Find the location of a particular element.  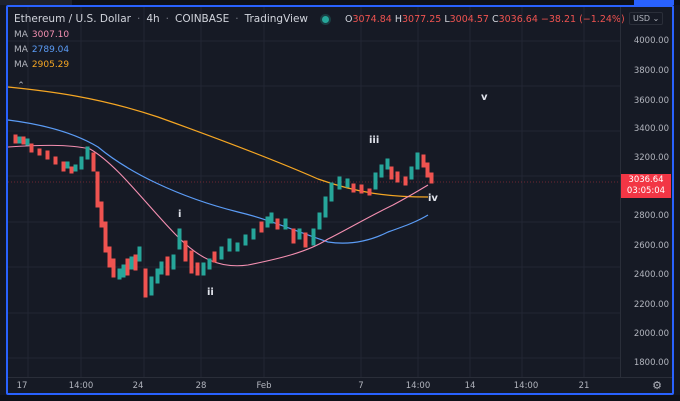

price-tick: 2200.00 is located at coordinates (651, 305).